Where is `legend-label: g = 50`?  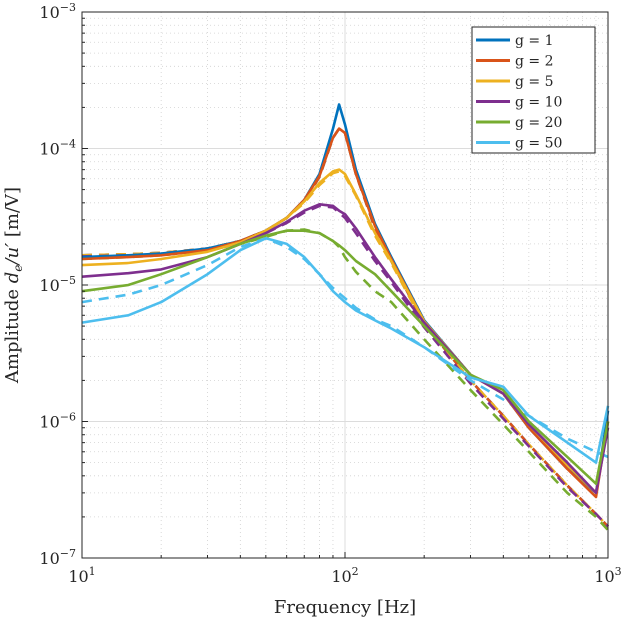 legend-label: g = 50 is located at coordinates (538, 144).